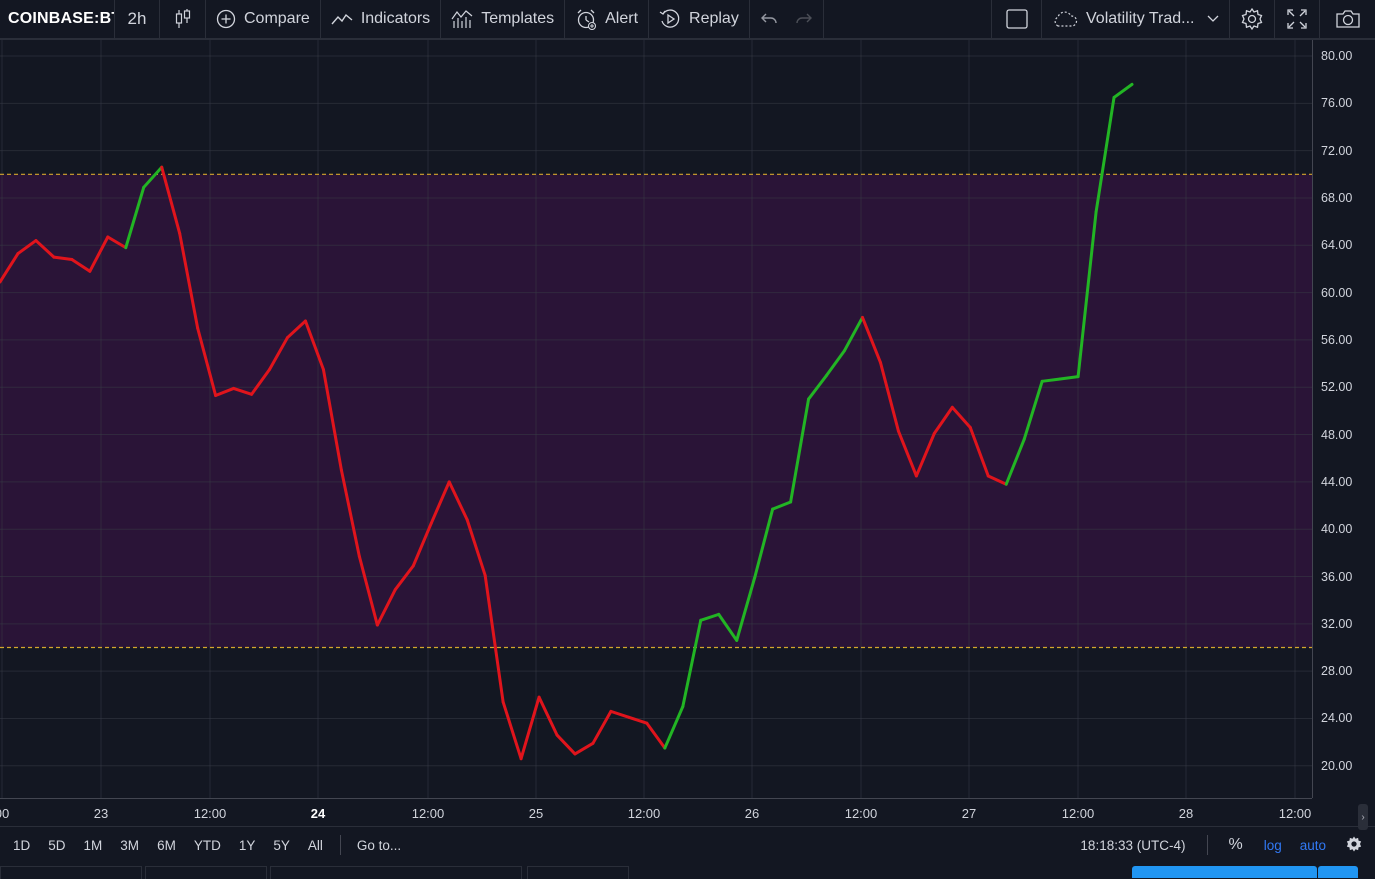  Describe the element at coordinates (699, 19) in the screenshot. I see `replay-button: Replay` at that location.